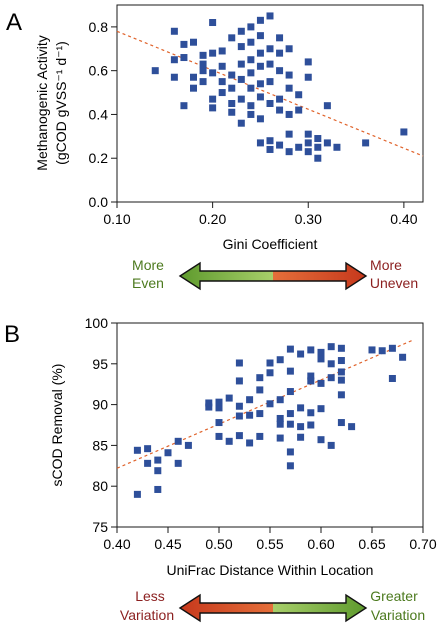 This screenshot has width=446, height=639. What do you see at coordinates (42, 102) in the screenshot?
I see `y-axis-title-a-line1: Methanogenic Activity` at bounding box center [42, 102].